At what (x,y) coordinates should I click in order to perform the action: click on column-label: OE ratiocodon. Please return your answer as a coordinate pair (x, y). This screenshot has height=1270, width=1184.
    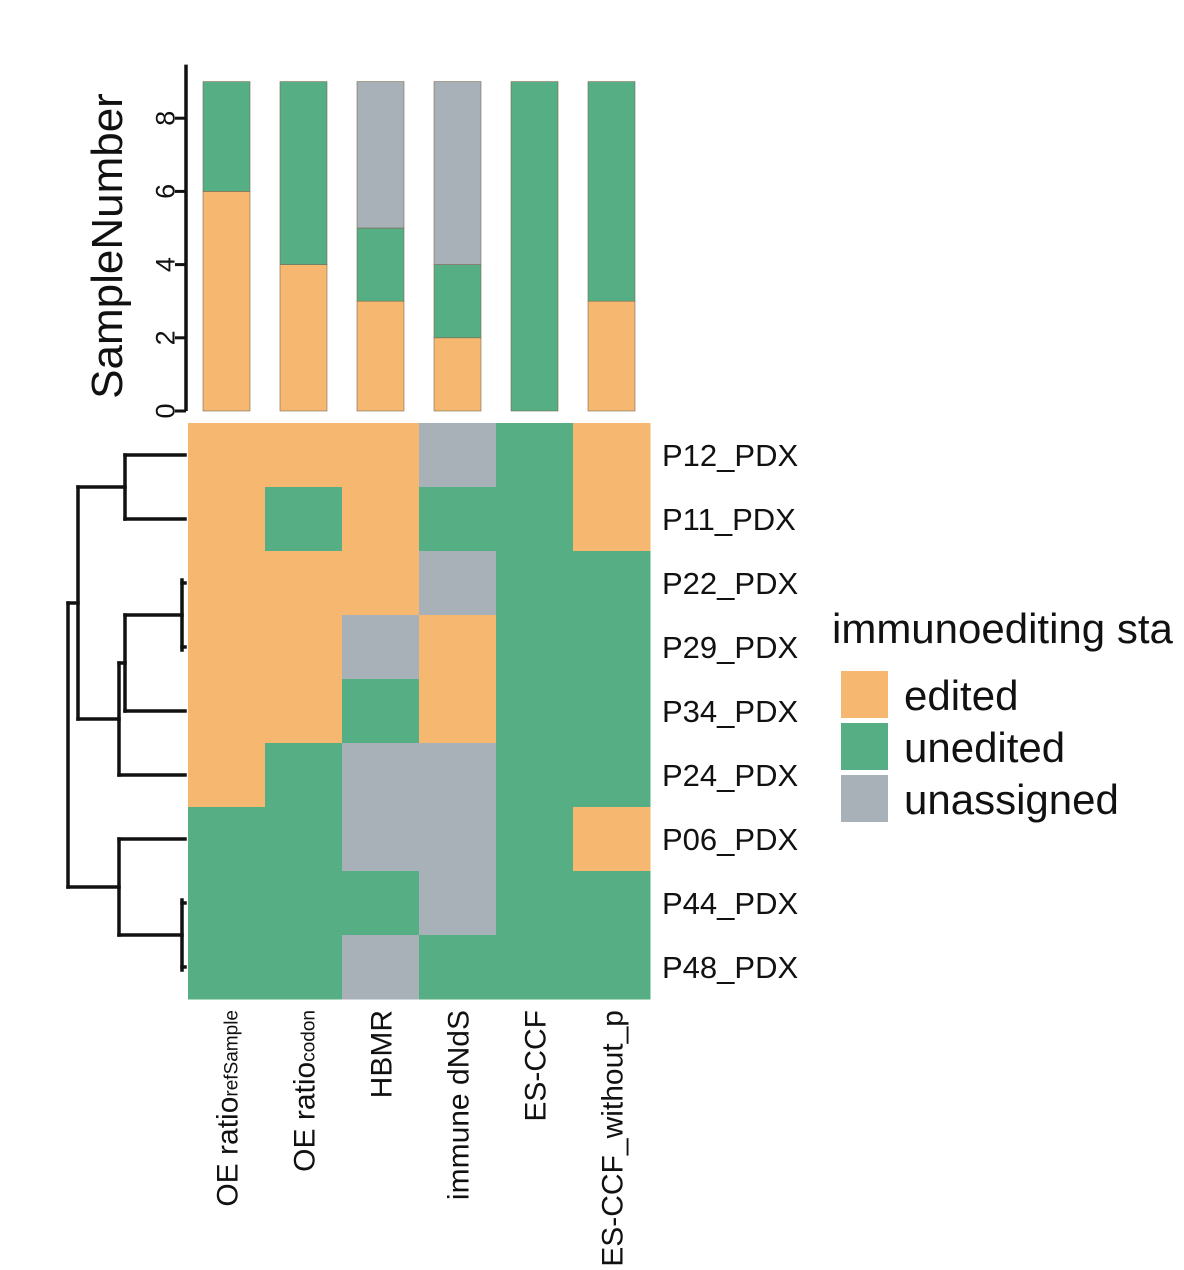
    Looking at the image, I should click on (305, 1091).